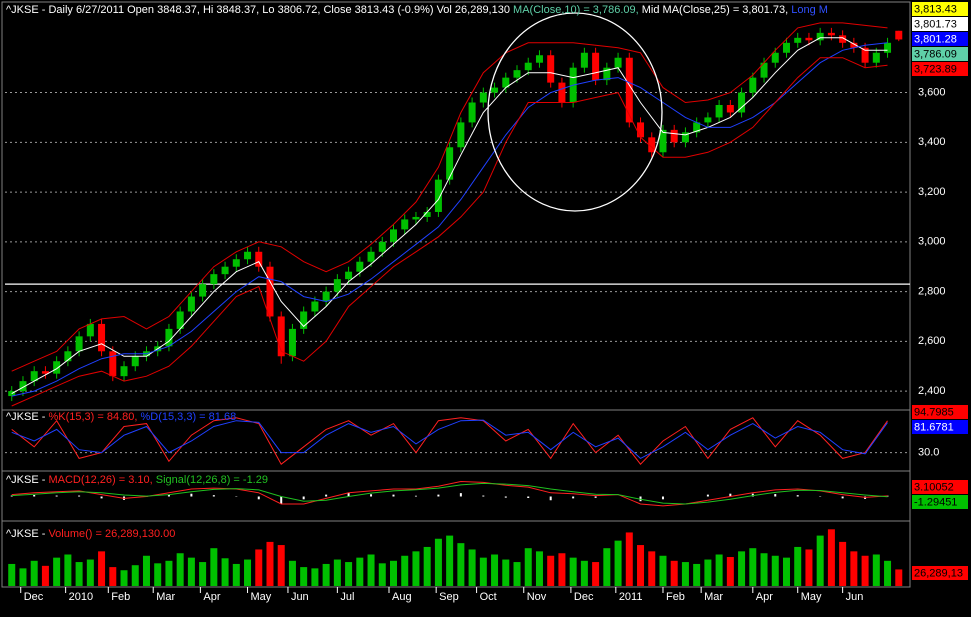 This screenshot has width=971, height=617. I want to click on y-tick-label: 2,800, so click(932, 291).